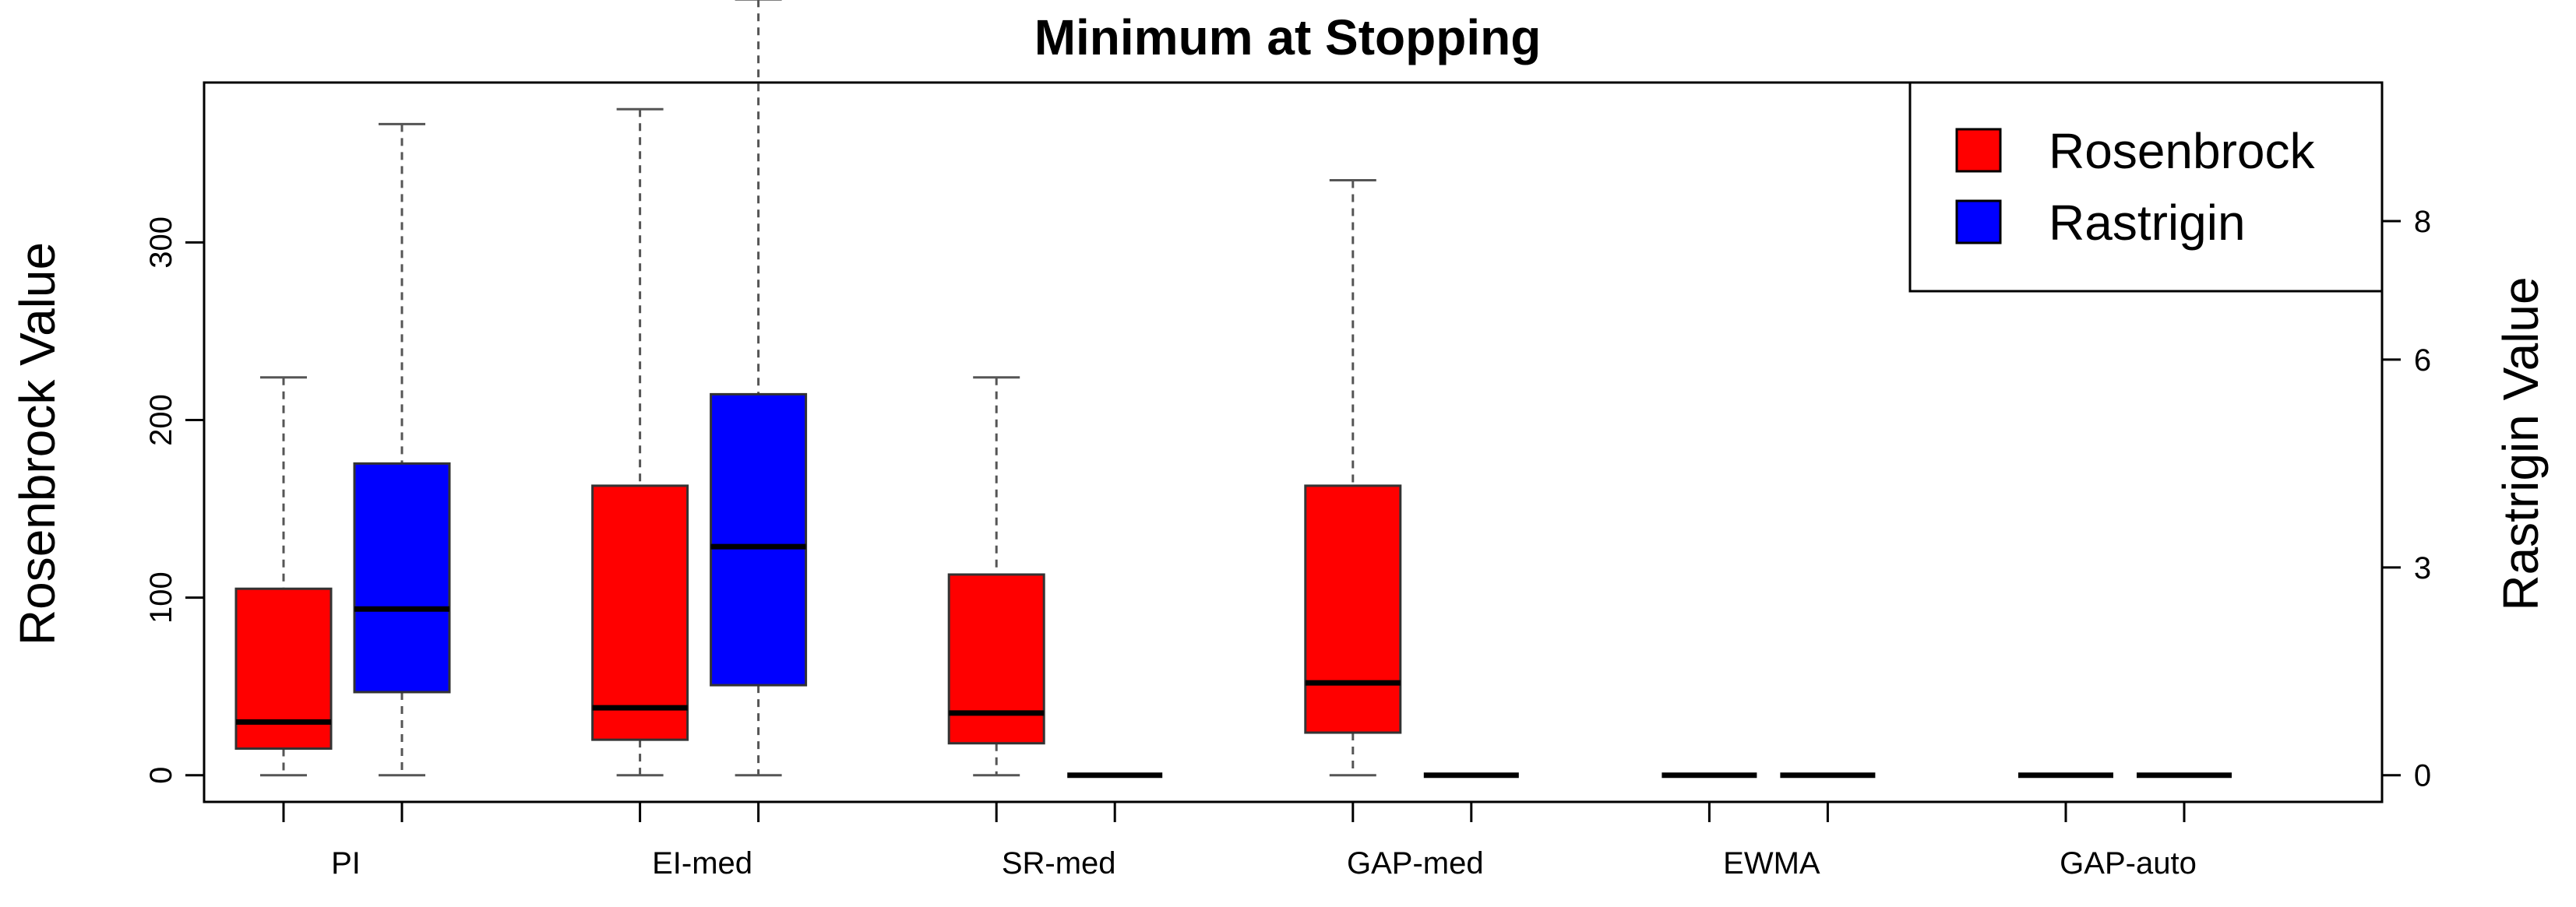 This screenshot has width=2576, height=907. Describe the element at coordinates (402, 449) in the screenshot. I see `box-rastrigin-pi` at that location.